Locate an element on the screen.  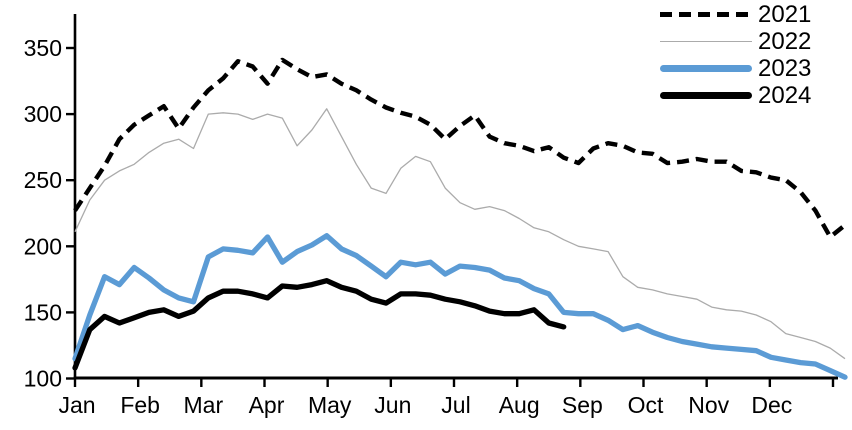
x-tick-label: Dec is located at coordinates (771, 405).